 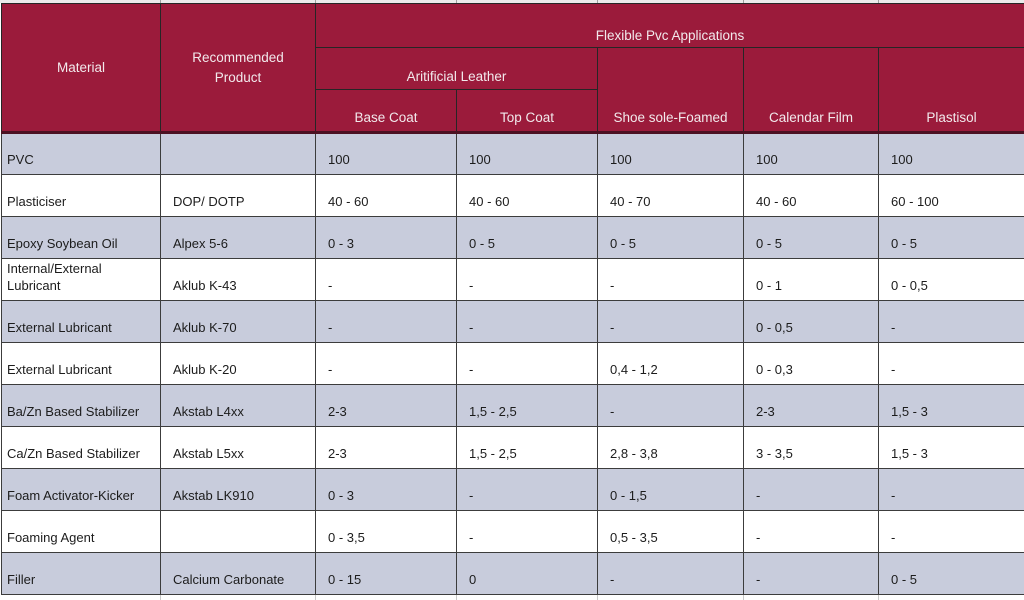 What do you see at coordinates (81, 490) in the screenshot?
I see `cell-material: Foam Activator-Kicker` at bounding box center [81, 490].